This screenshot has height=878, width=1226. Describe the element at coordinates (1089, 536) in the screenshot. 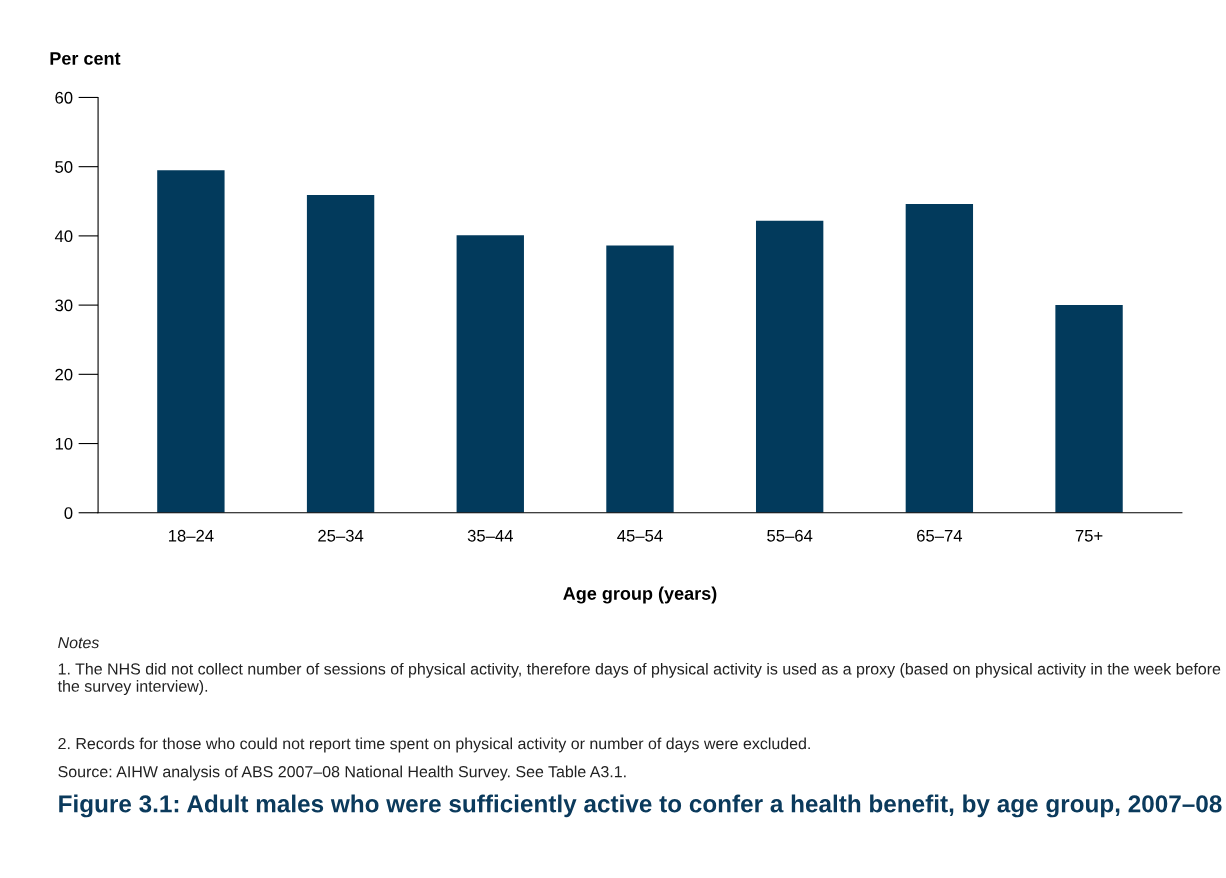

I see `x-tick-label: 75+` at that location.